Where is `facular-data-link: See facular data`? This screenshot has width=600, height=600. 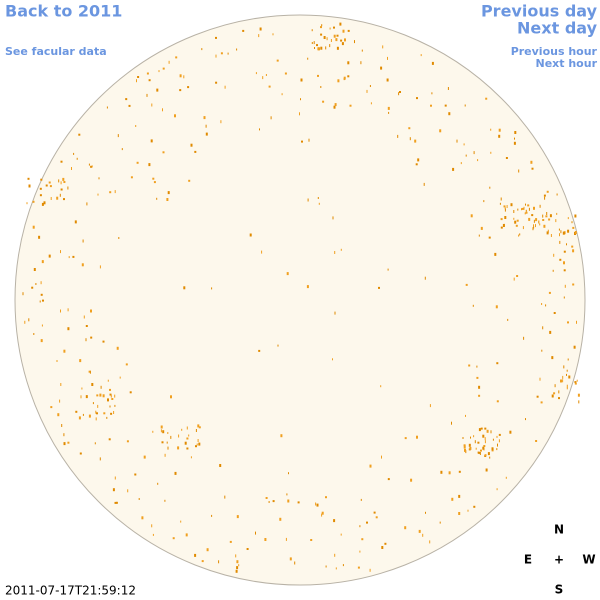
facular-data-link: See facular data is located at coordinates (56, 51).